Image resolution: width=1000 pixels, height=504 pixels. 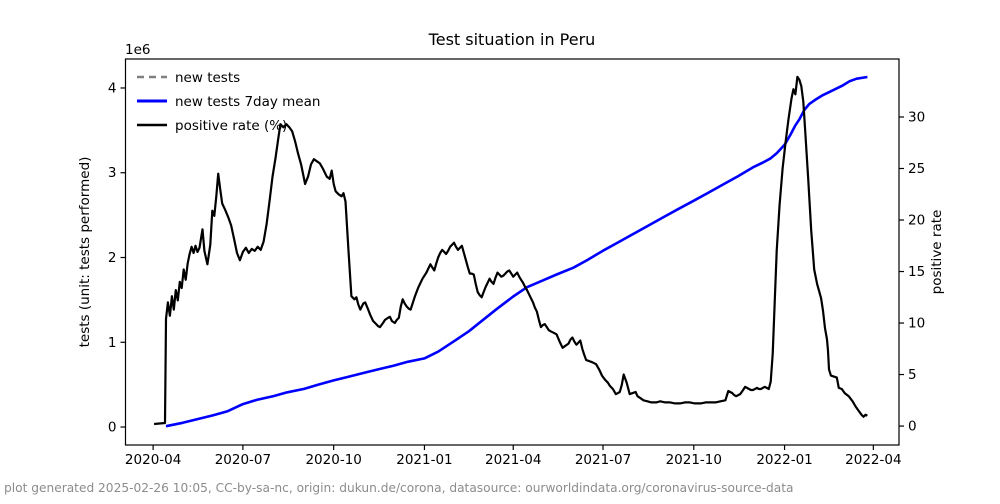 What do you see at coordinates (916, 169) in the screenshot?
I see `y-right-tick-label: 25` at bounding box center [916, 169].